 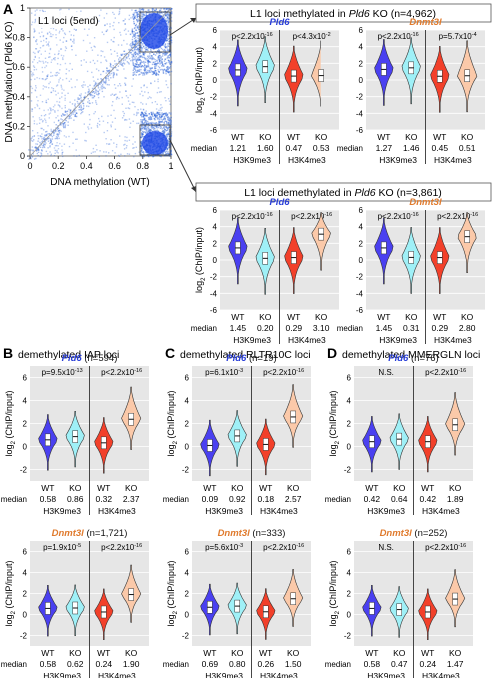 I want to click on category-label: KO, so click(x=455, y=488).